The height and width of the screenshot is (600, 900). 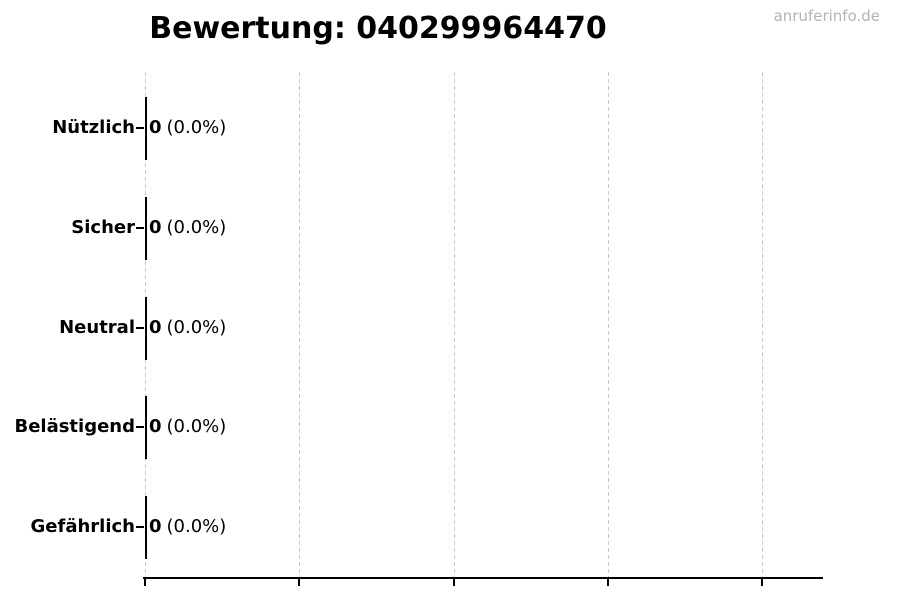 What do you see at coordinates (103, 227) in the screenshot?
I see `category-label: Sicher` at bounding box center [103, 227].